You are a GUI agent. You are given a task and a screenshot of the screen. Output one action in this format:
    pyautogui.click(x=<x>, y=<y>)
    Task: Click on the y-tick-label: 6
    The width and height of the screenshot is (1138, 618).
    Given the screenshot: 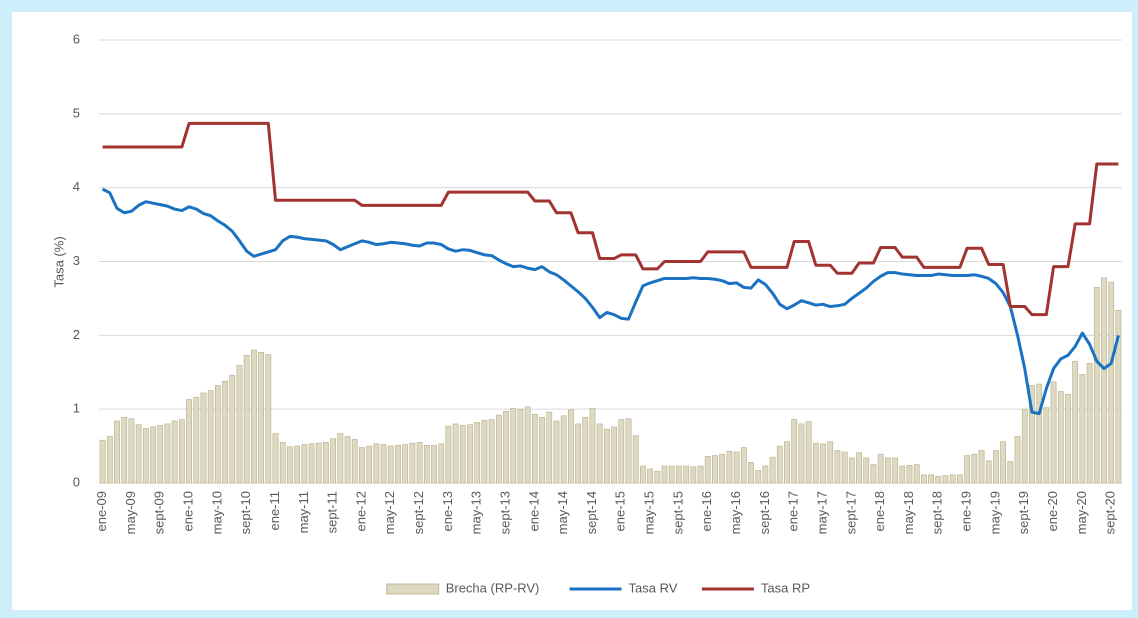 What is the action you would take?
    pyautogui.click(x=76, y=38)
    